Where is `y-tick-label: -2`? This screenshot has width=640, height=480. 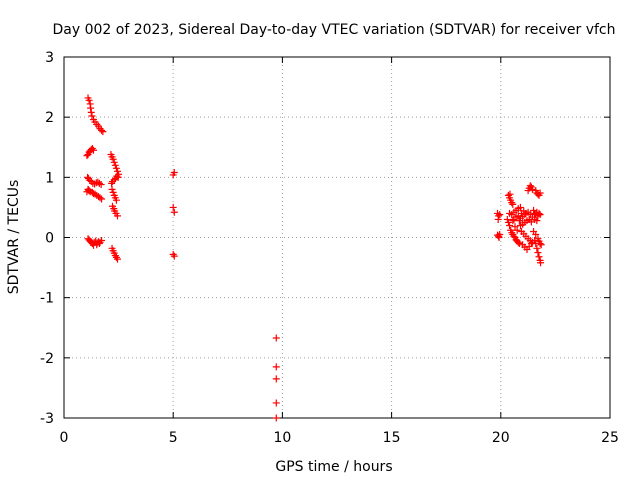
y-tick-label: -2 is located at coordinates (47, 359).